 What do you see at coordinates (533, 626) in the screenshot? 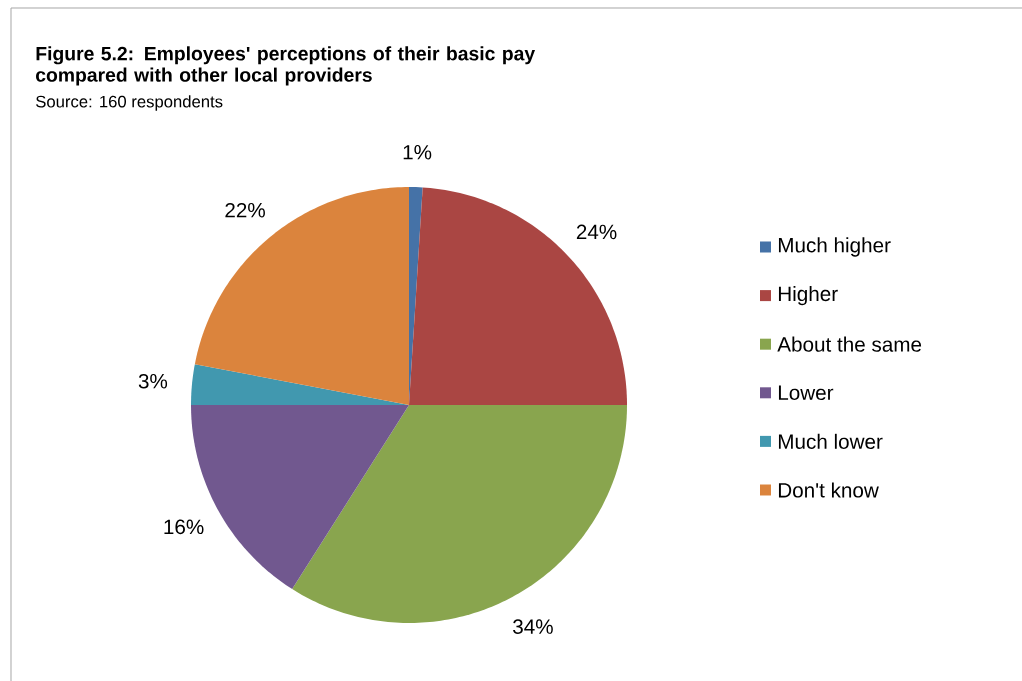
I see `data-label: 34%` at bounding box center [533, 626].